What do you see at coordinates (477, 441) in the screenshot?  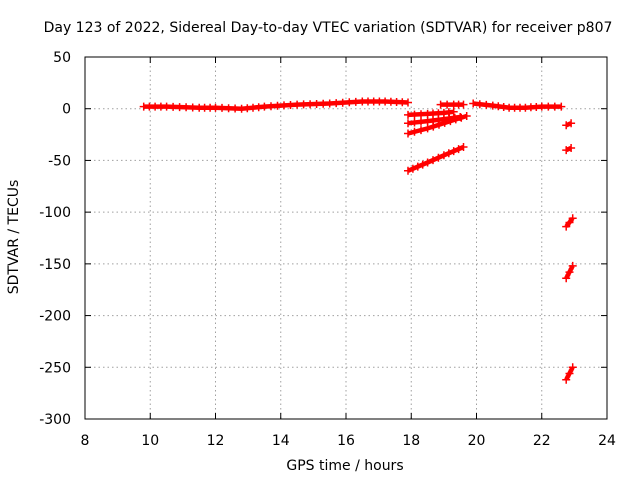 I see `x-tick-label: 20` at bounding box center [477, 441].